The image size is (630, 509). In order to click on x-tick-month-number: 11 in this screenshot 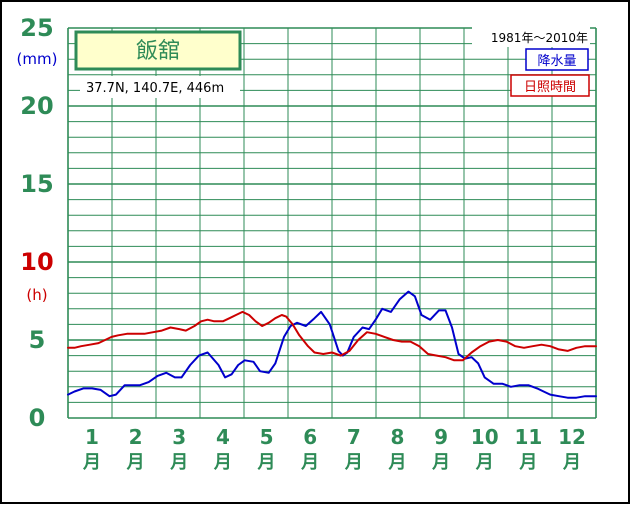, I will do `click(528, 437)`.